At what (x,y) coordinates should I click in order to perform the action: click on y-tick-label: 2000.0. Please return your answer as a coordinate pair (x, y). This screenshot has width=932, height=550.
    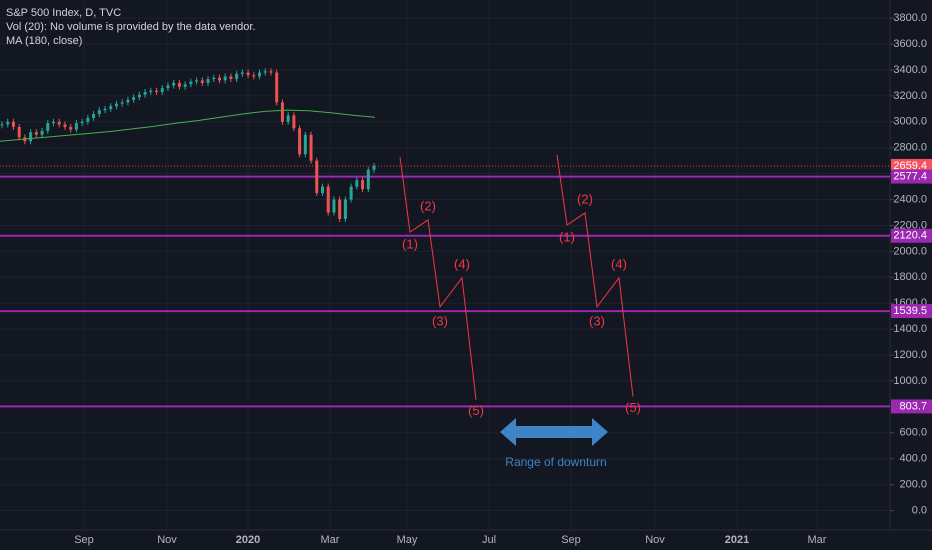
    Looking at the image, I should click on (910, 251).